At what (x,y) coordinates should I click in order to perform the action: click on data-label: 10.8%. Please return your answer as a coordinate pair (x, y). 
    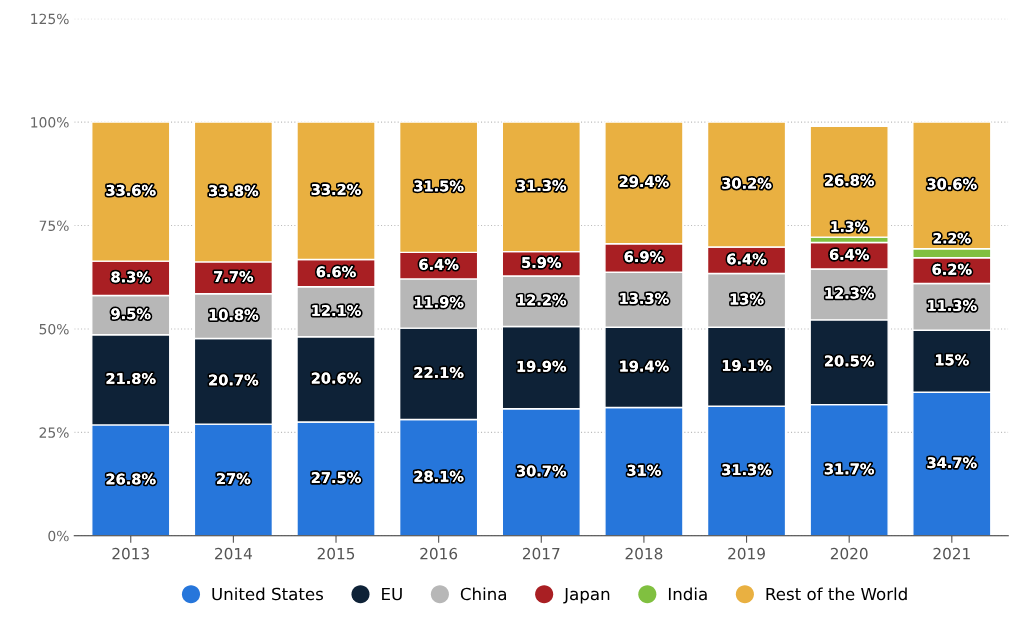
    Looking at the image, I should click on (234, 315).